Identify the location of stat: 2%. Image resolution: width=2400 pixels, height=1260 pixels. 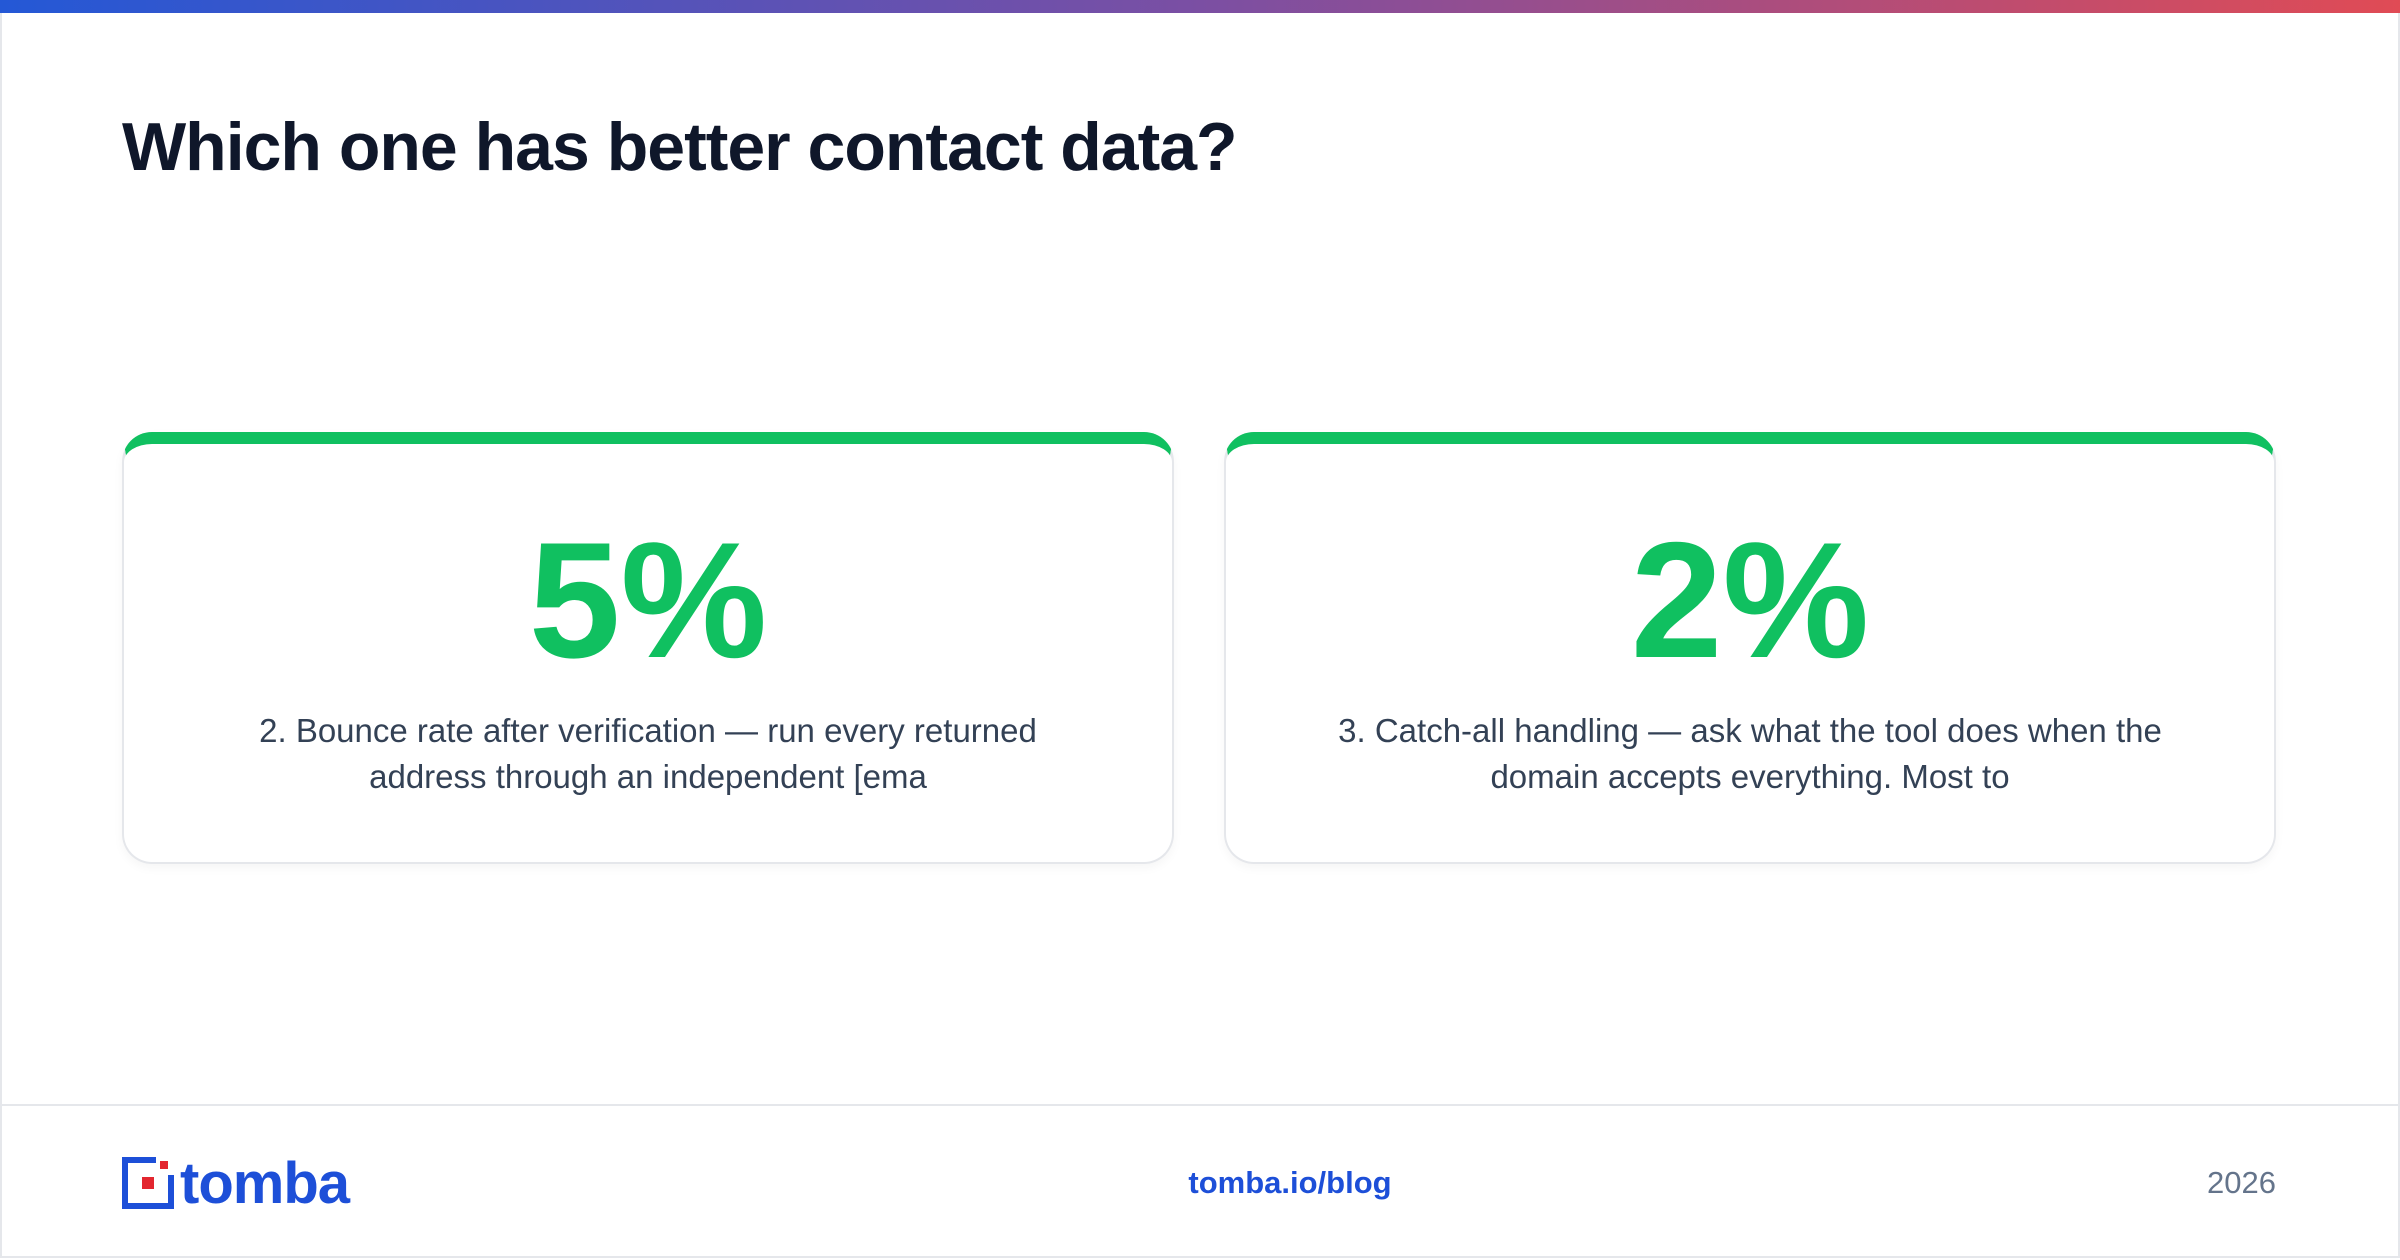
(1750, 600).